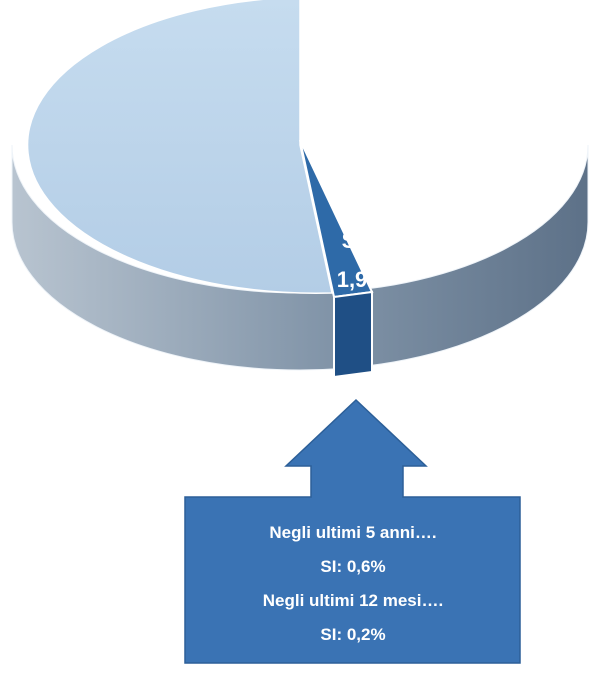 The width and height of the screenshot is (600, 674). I want to click on callout-line-3: Negli ultimi 12 mesi…., so click(353, 600).